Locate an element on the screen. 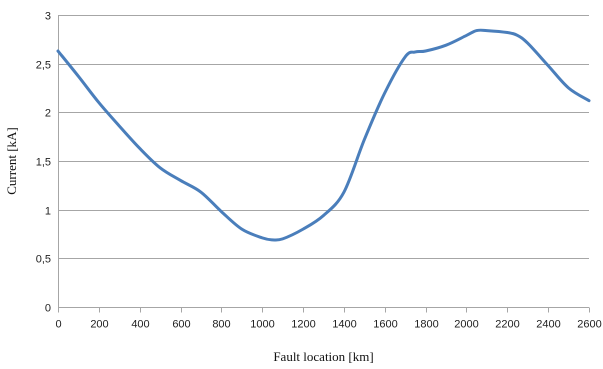 Image resolution: width=603 pixels, height=369 pixels. y-tick-label: 1 is located at coordinates (48, 212).